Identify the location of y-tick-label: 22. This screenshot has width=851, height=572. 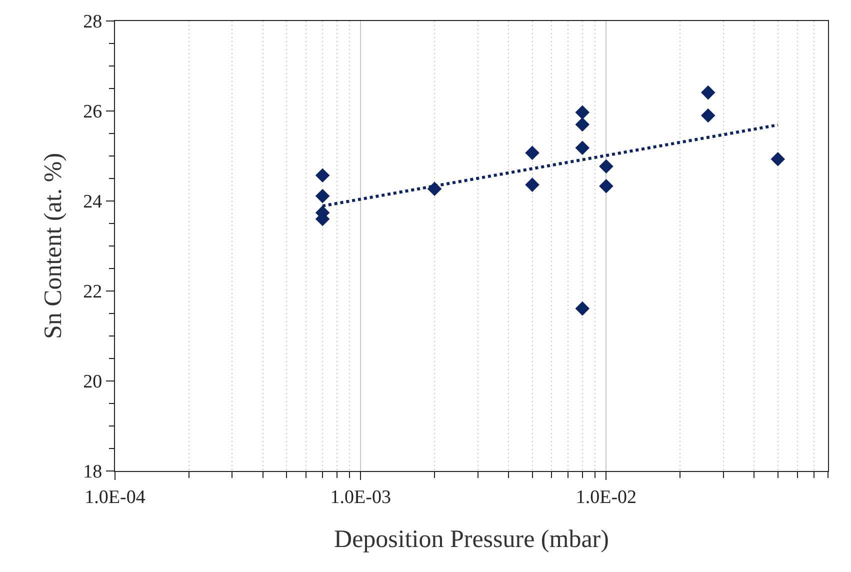
(92, 292).